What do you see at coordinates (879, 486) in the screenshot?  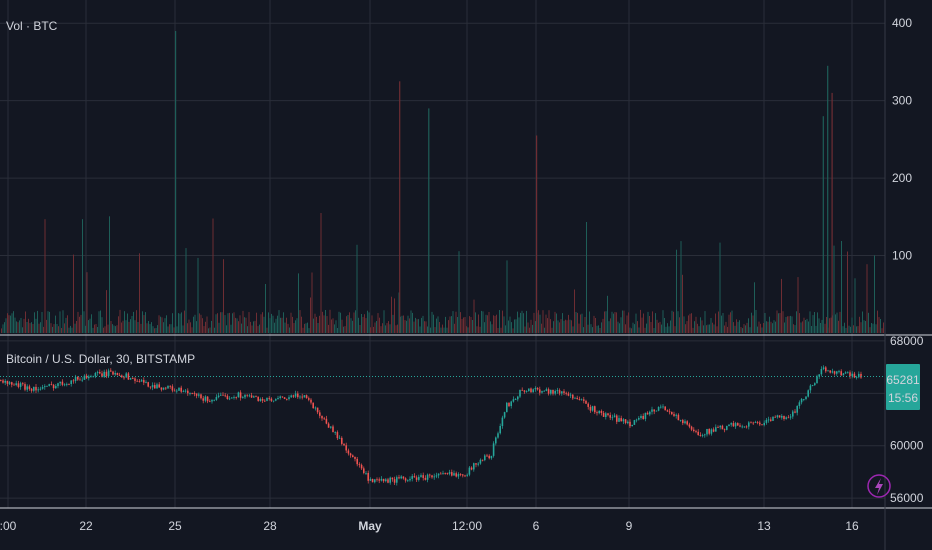 I see `lightning-icon` at bounding box center [879, 486].